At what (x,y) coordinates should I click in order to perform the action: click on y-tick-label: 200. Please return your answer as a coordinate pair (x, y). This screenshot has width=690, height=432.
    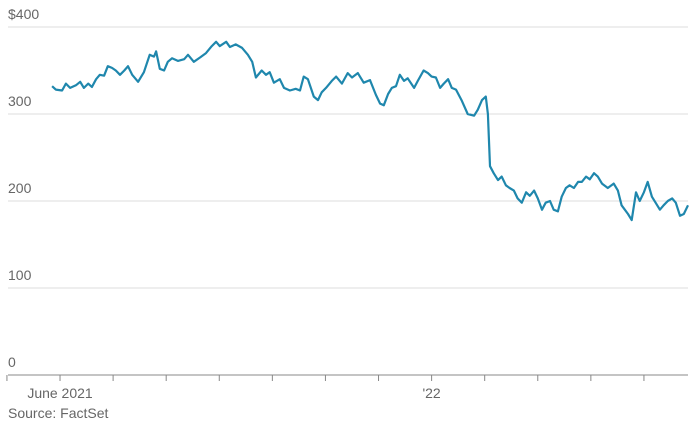
    Looking at the image, I should click on (20, 188).